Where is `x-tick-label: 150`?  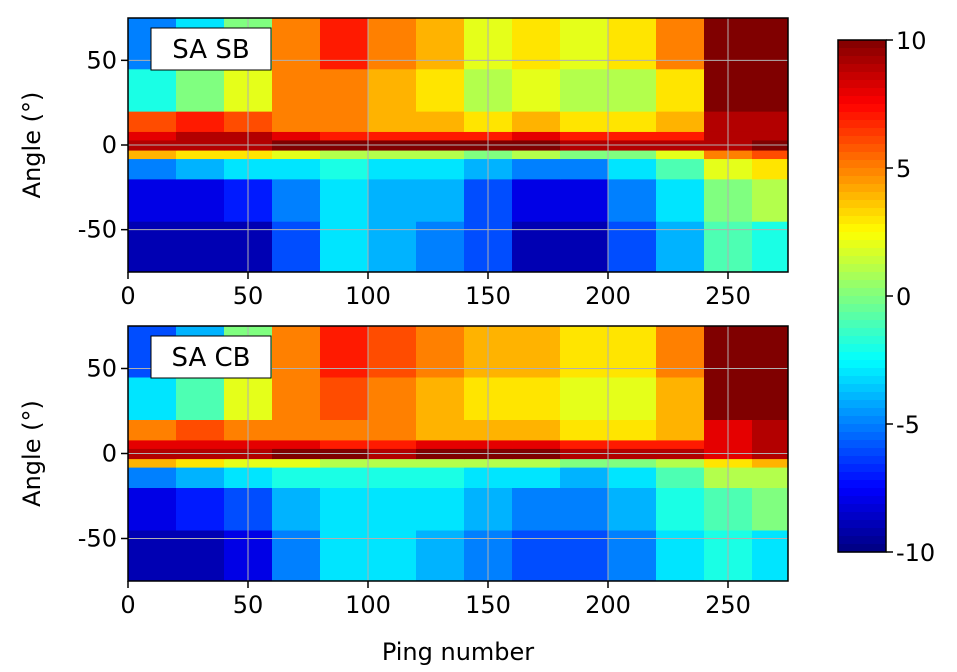 x-tick-label: 150 is located at coordinates (488, 296).